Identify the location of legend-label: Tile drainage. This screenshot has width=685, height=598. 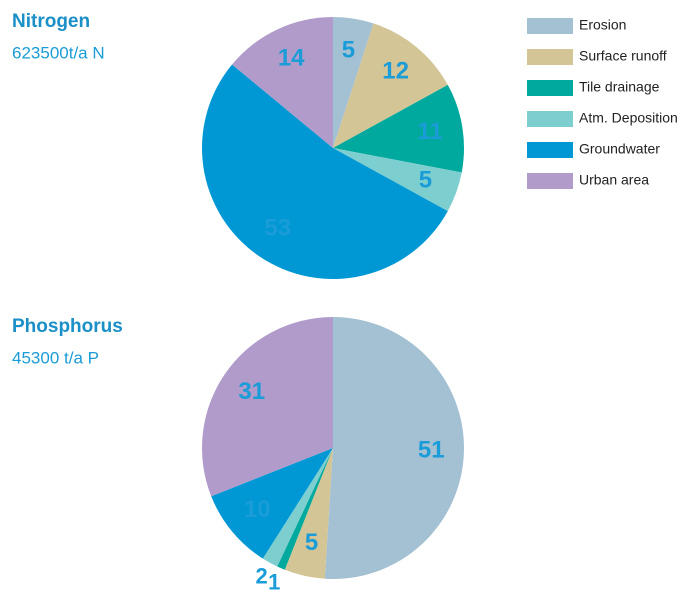
(619, 87).